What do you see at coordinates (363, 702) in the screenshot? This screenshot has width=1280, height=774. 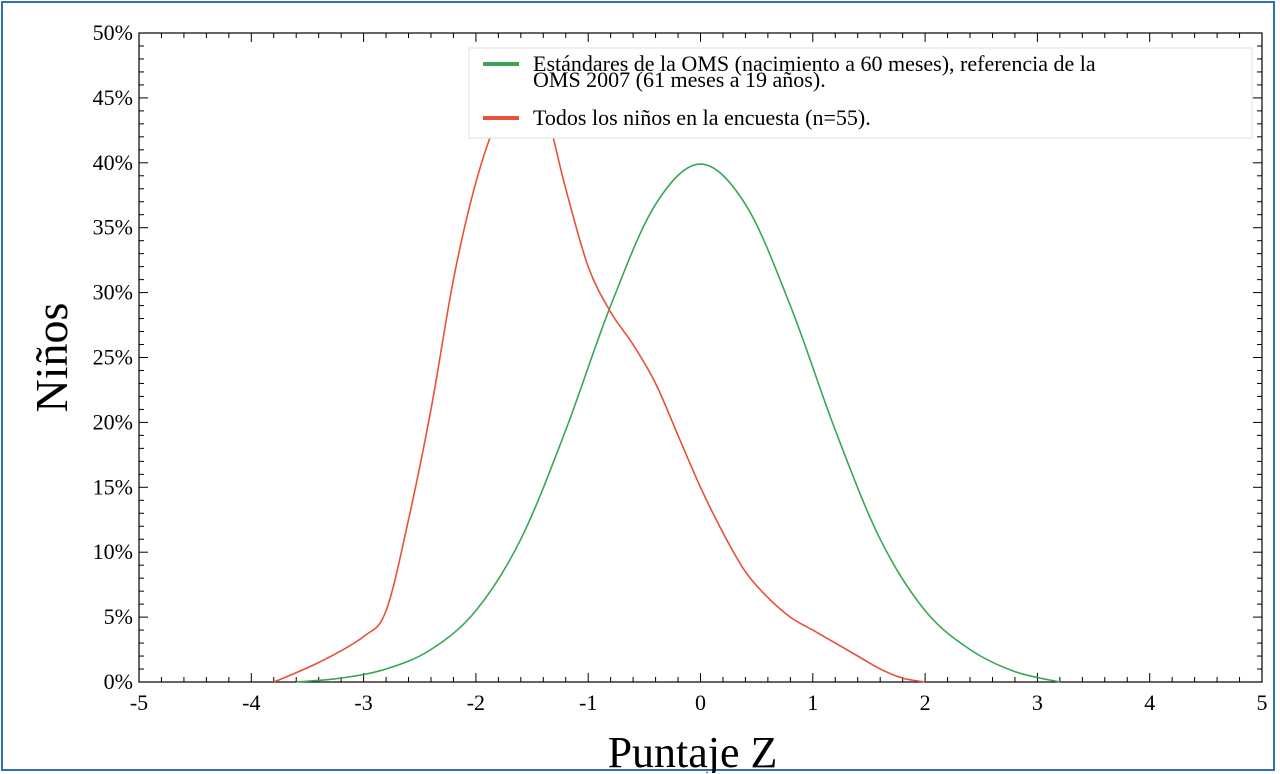 I see `x-tick-label: -3` at bounding box center [363, 702].